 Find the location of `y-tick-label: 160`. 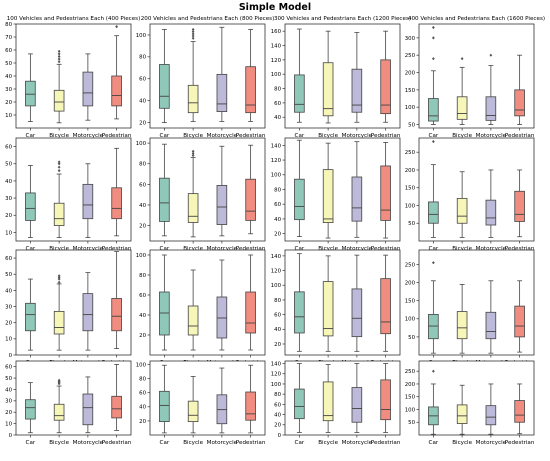

y-tick-label: 160 is located at coordinates (276, 32).